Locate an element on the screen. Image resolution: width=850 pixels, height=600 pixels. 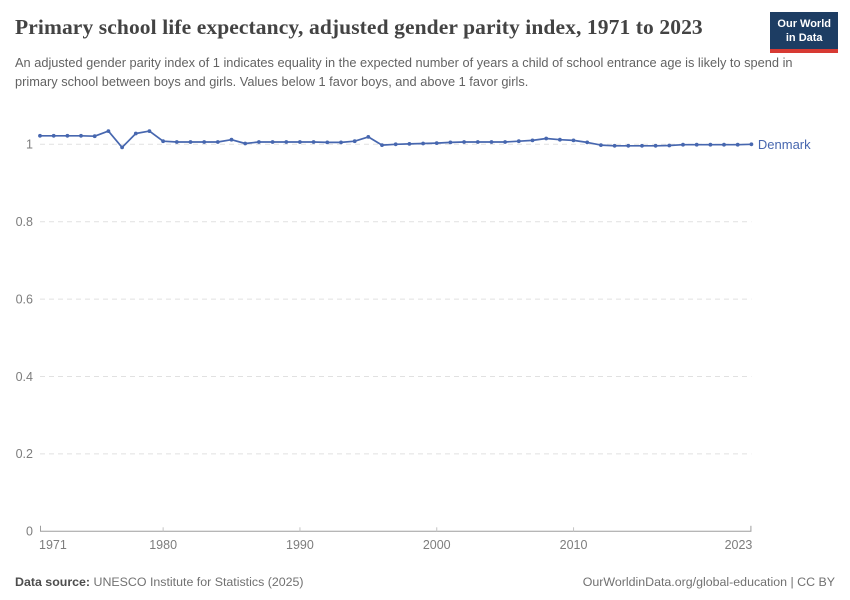
data-source-text: UNESCO Institute for Statistics (2025) is located at coordinates (197, 582).